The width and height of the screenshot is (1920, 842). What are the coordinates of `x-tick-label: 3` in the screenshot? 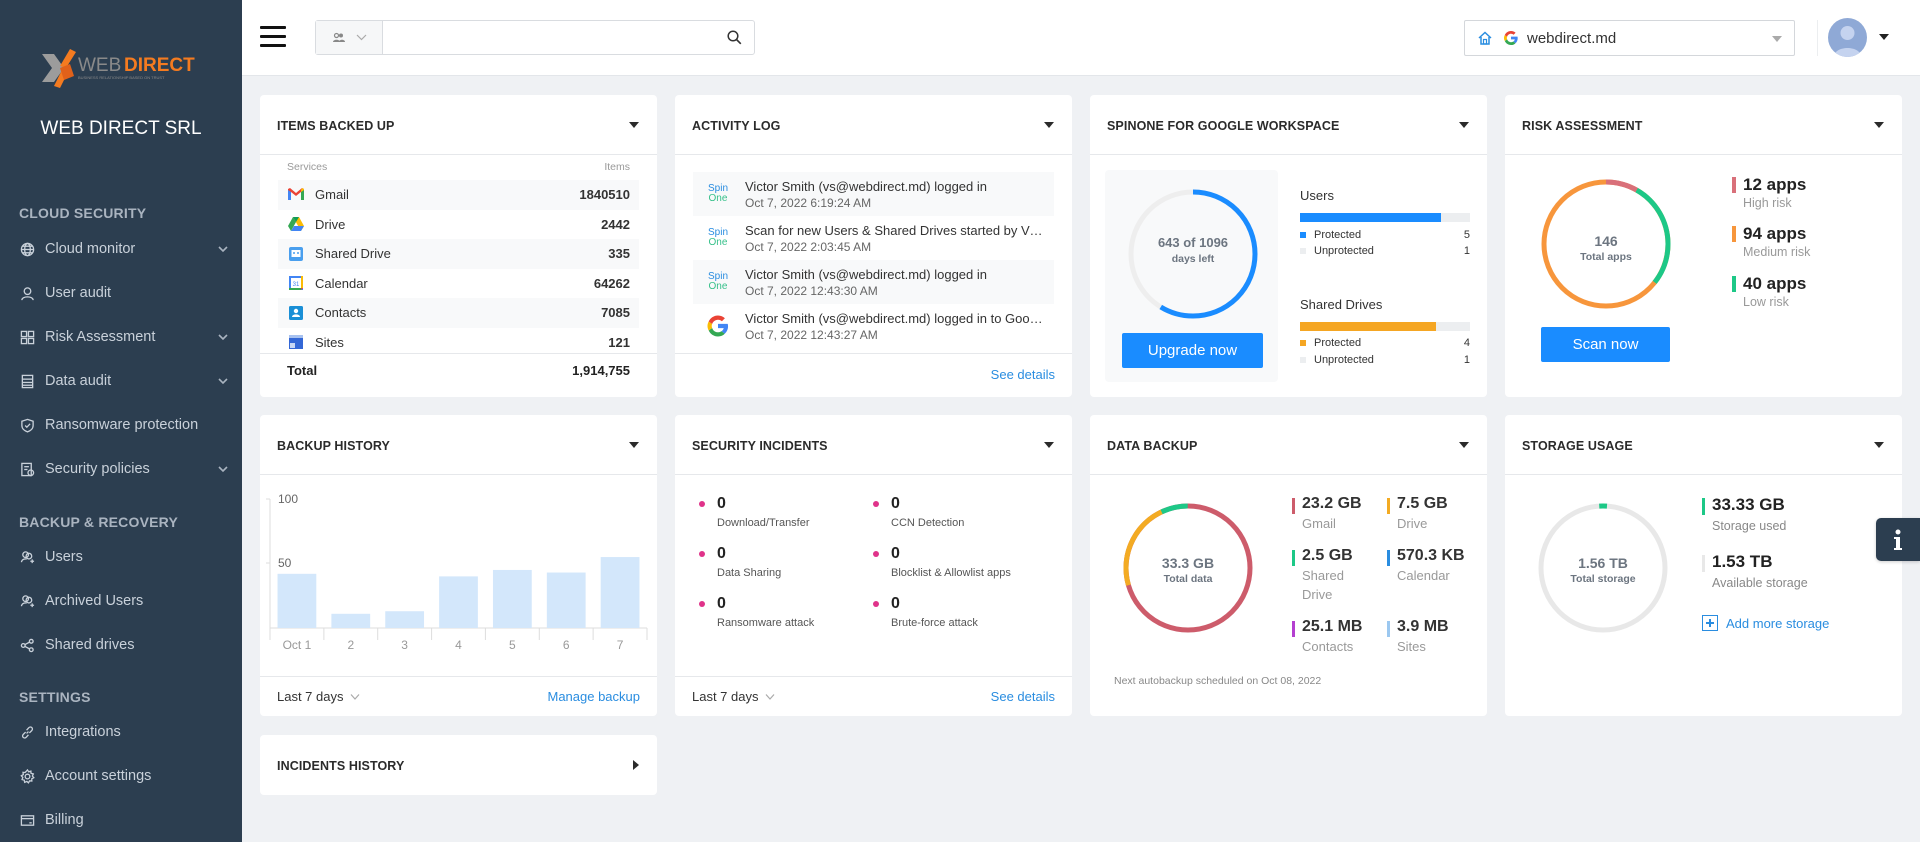 It's located at (404, 645).